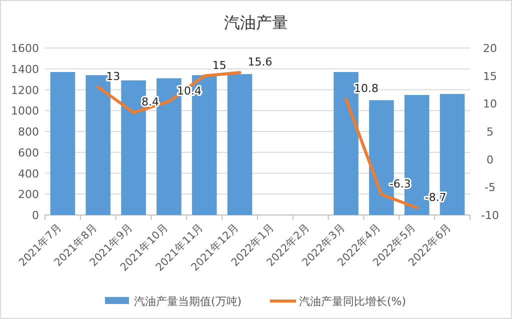 This screenshot has width=512, height=319. What do you see at coordinates (28, 153) in the screenshot?
I see `y-tick-label: 600` at bounding box center [28, 153].